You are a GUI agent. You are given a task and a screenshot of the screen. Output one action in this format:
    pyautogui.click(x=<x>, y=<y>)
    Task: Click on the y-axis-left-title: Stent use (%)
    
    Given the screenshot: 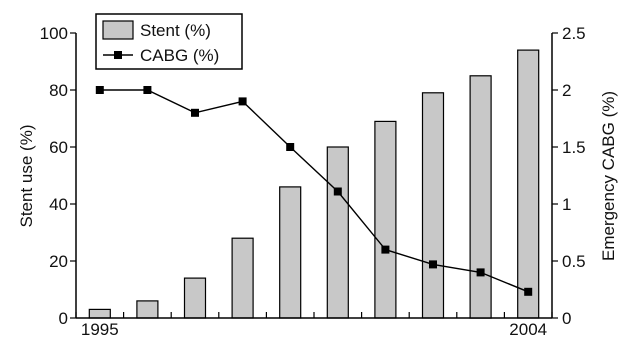 What is the action you would take?
    pyautogui.click(x=26, y=176)
    